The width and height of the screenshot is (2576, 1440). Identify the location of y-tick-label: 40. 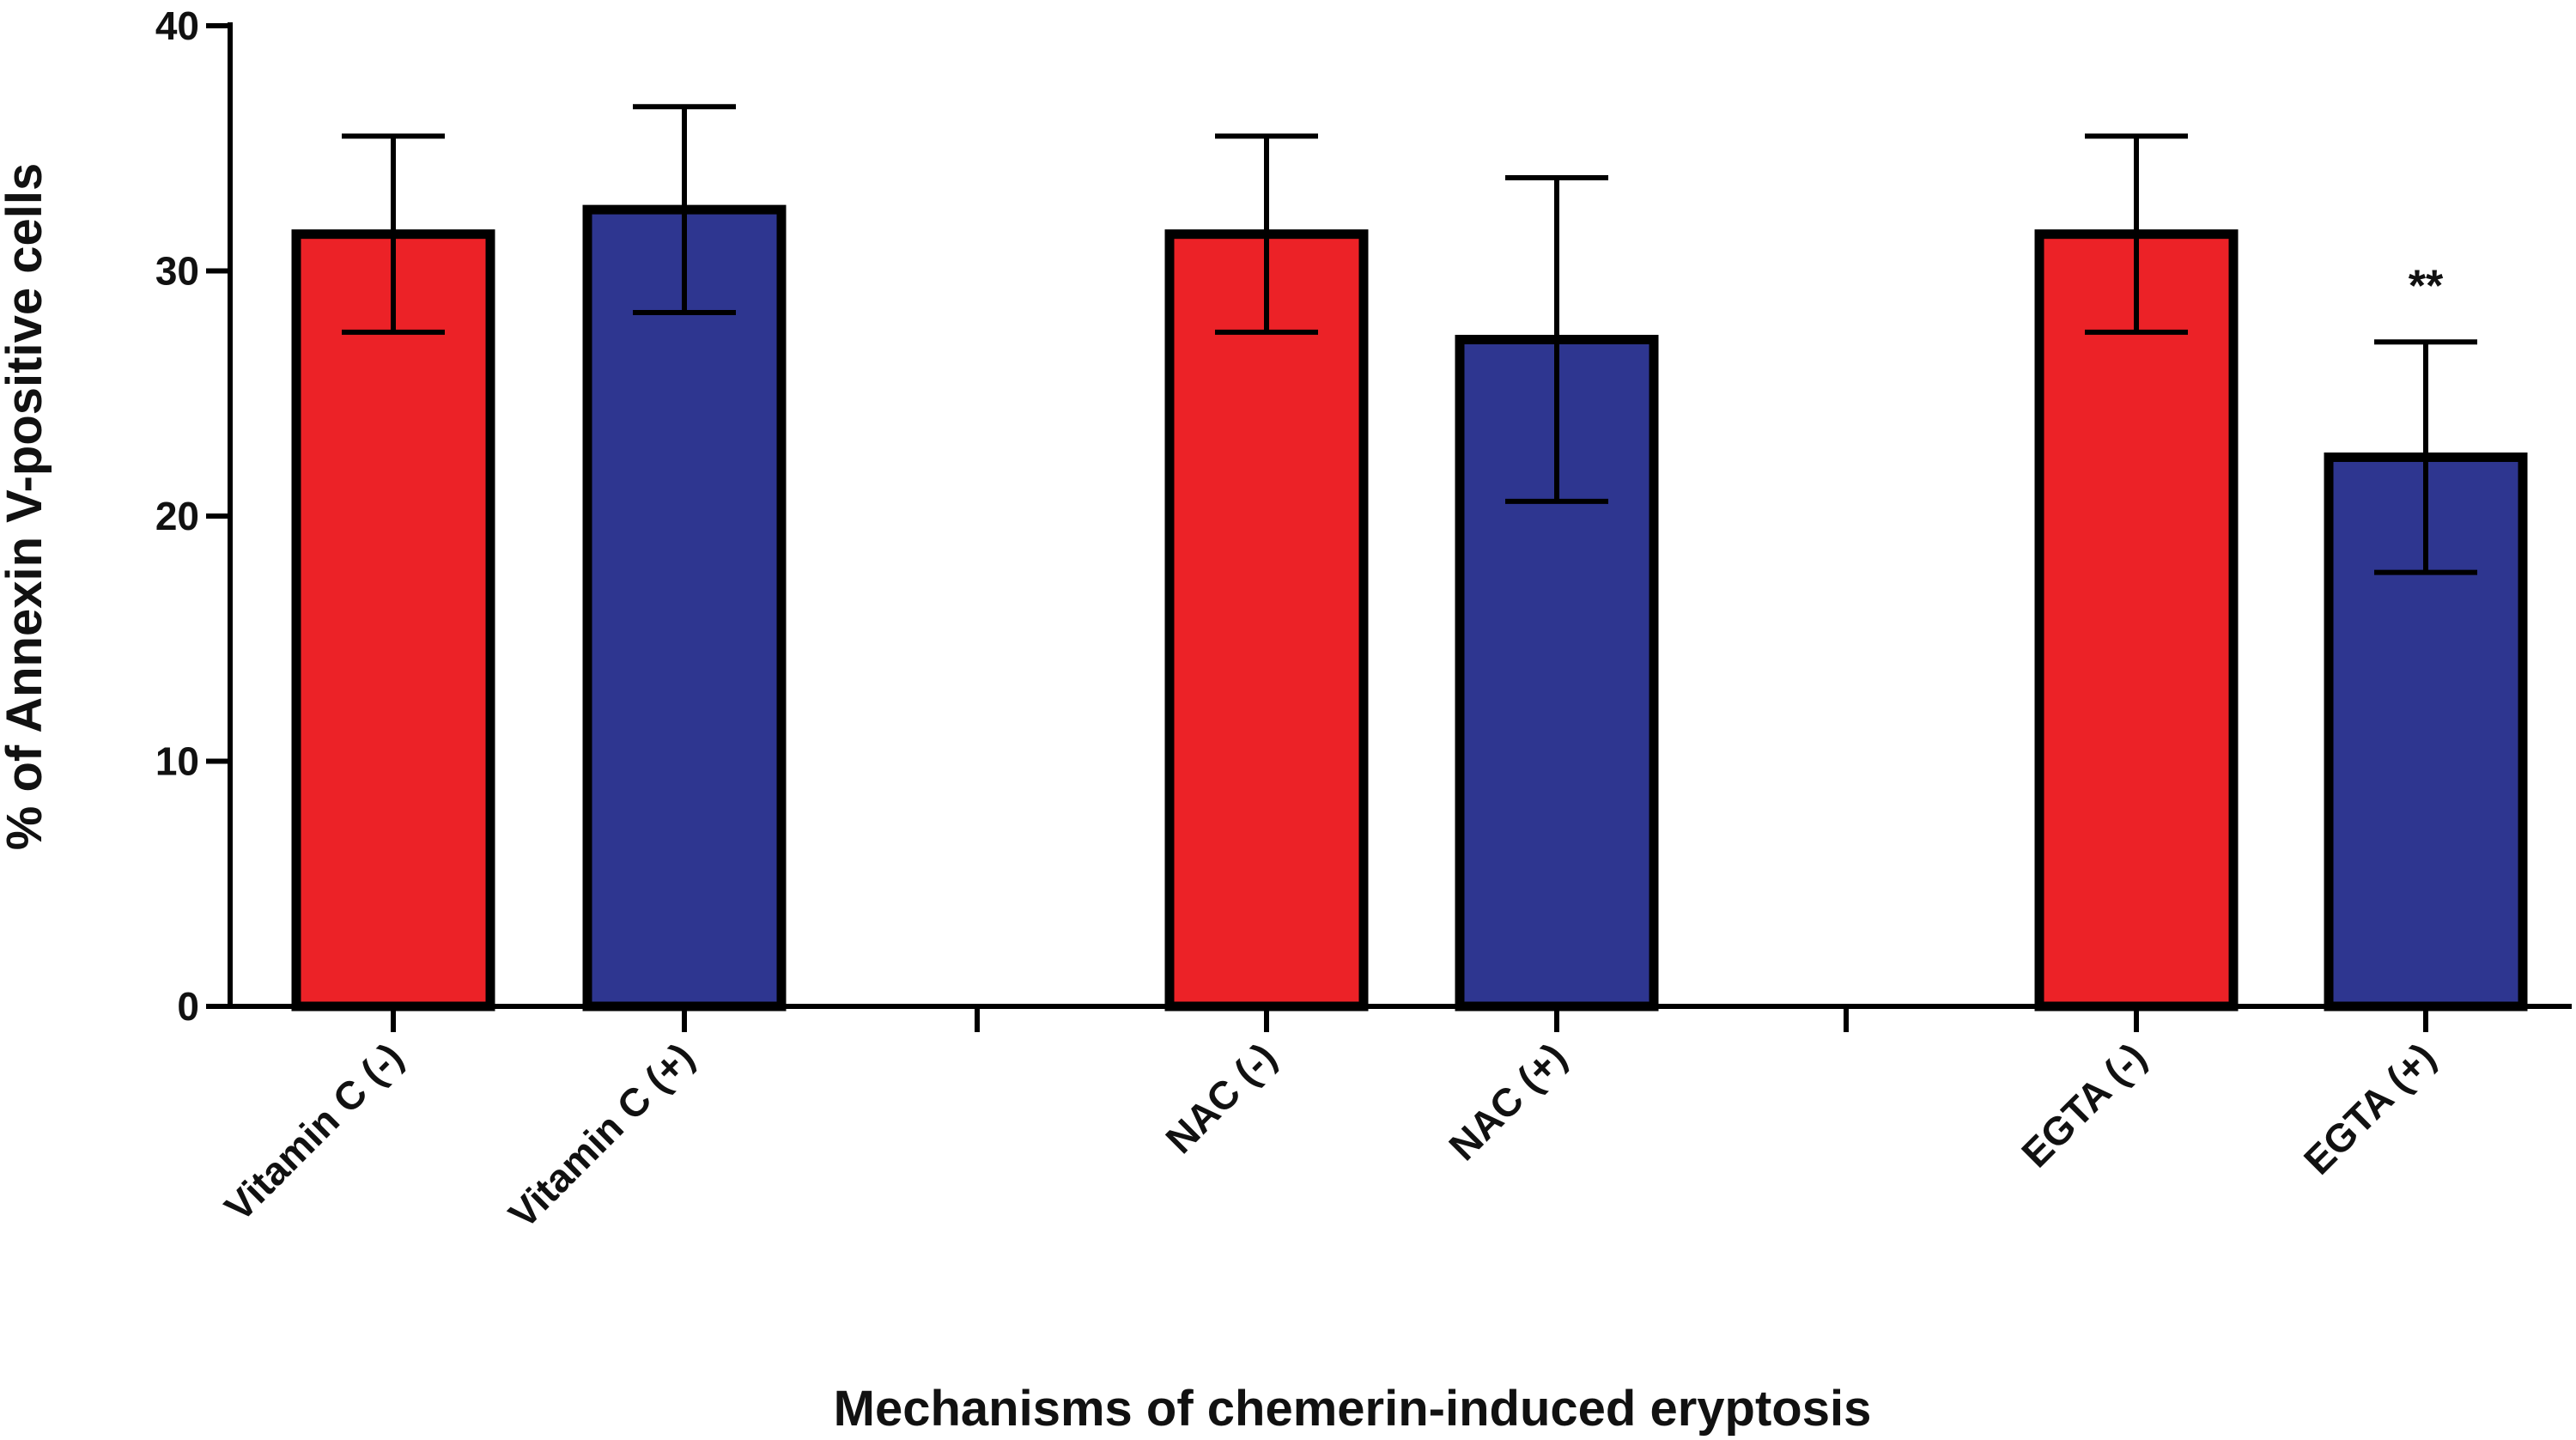
(177, 25).